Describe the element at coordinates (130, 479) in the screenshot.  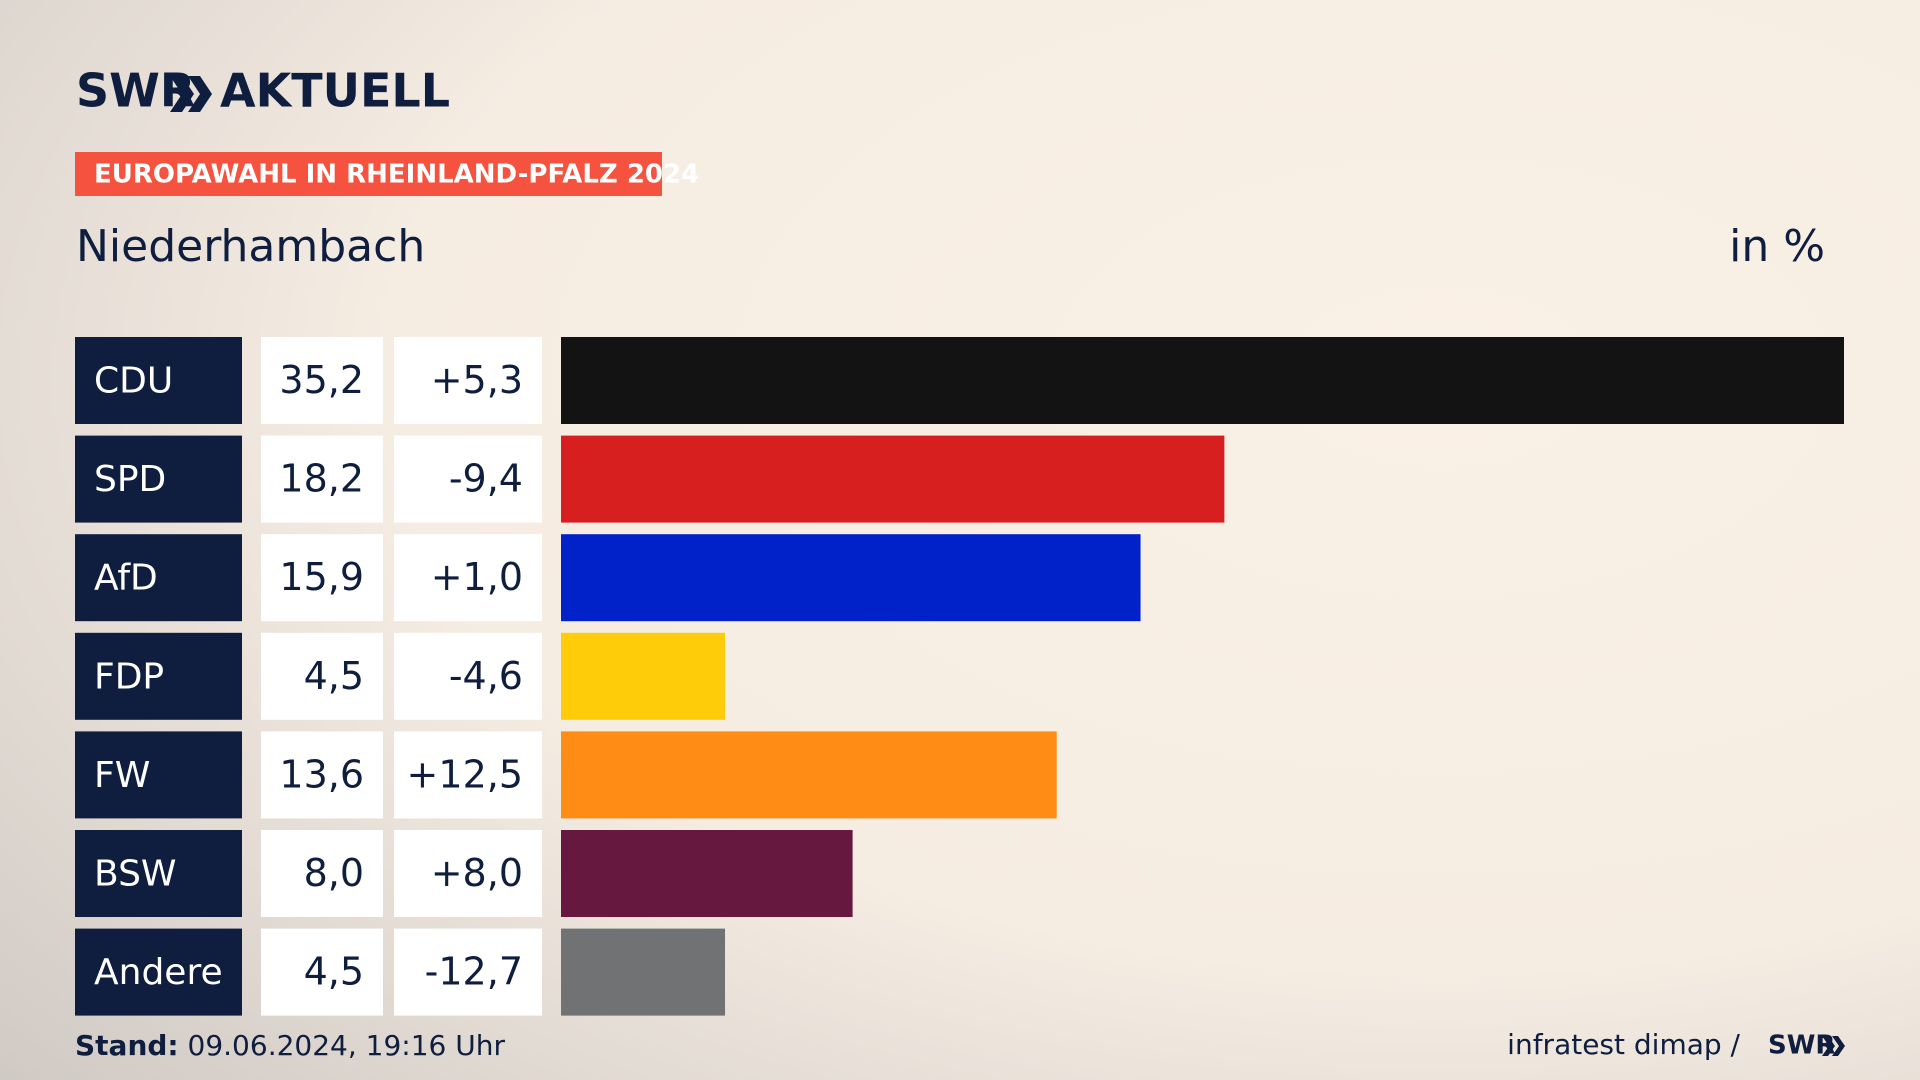
I see `party-label: SPD` at that location.